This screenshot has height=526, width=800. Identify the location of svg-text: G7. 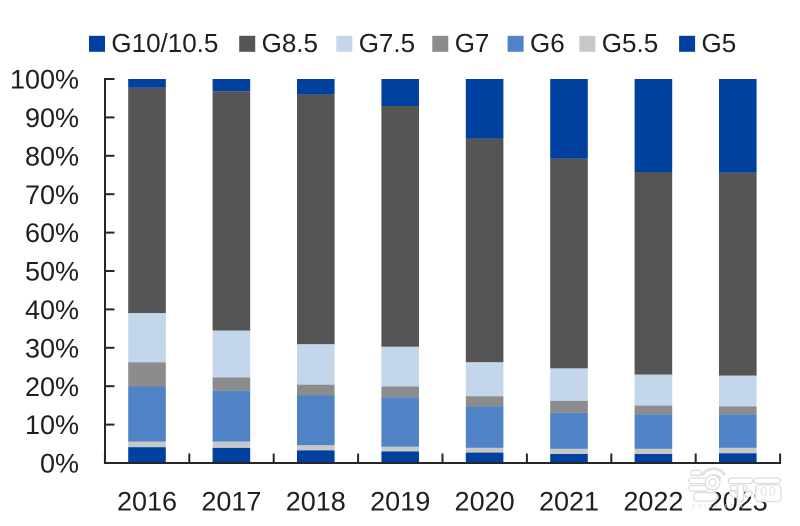
(472, 43).